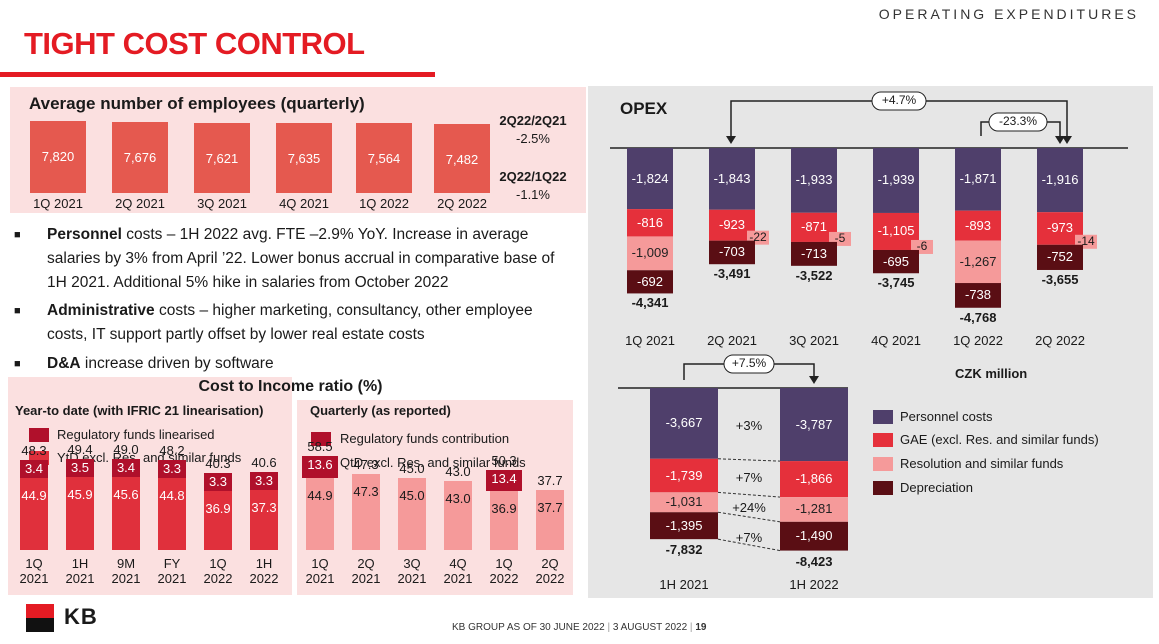 The width and height of the screenshot is (1159, 644). What do you see at coordinates (814, 253) in the screenshot?
I see `opex-q-value: -713` at bounding box center [814, 253].